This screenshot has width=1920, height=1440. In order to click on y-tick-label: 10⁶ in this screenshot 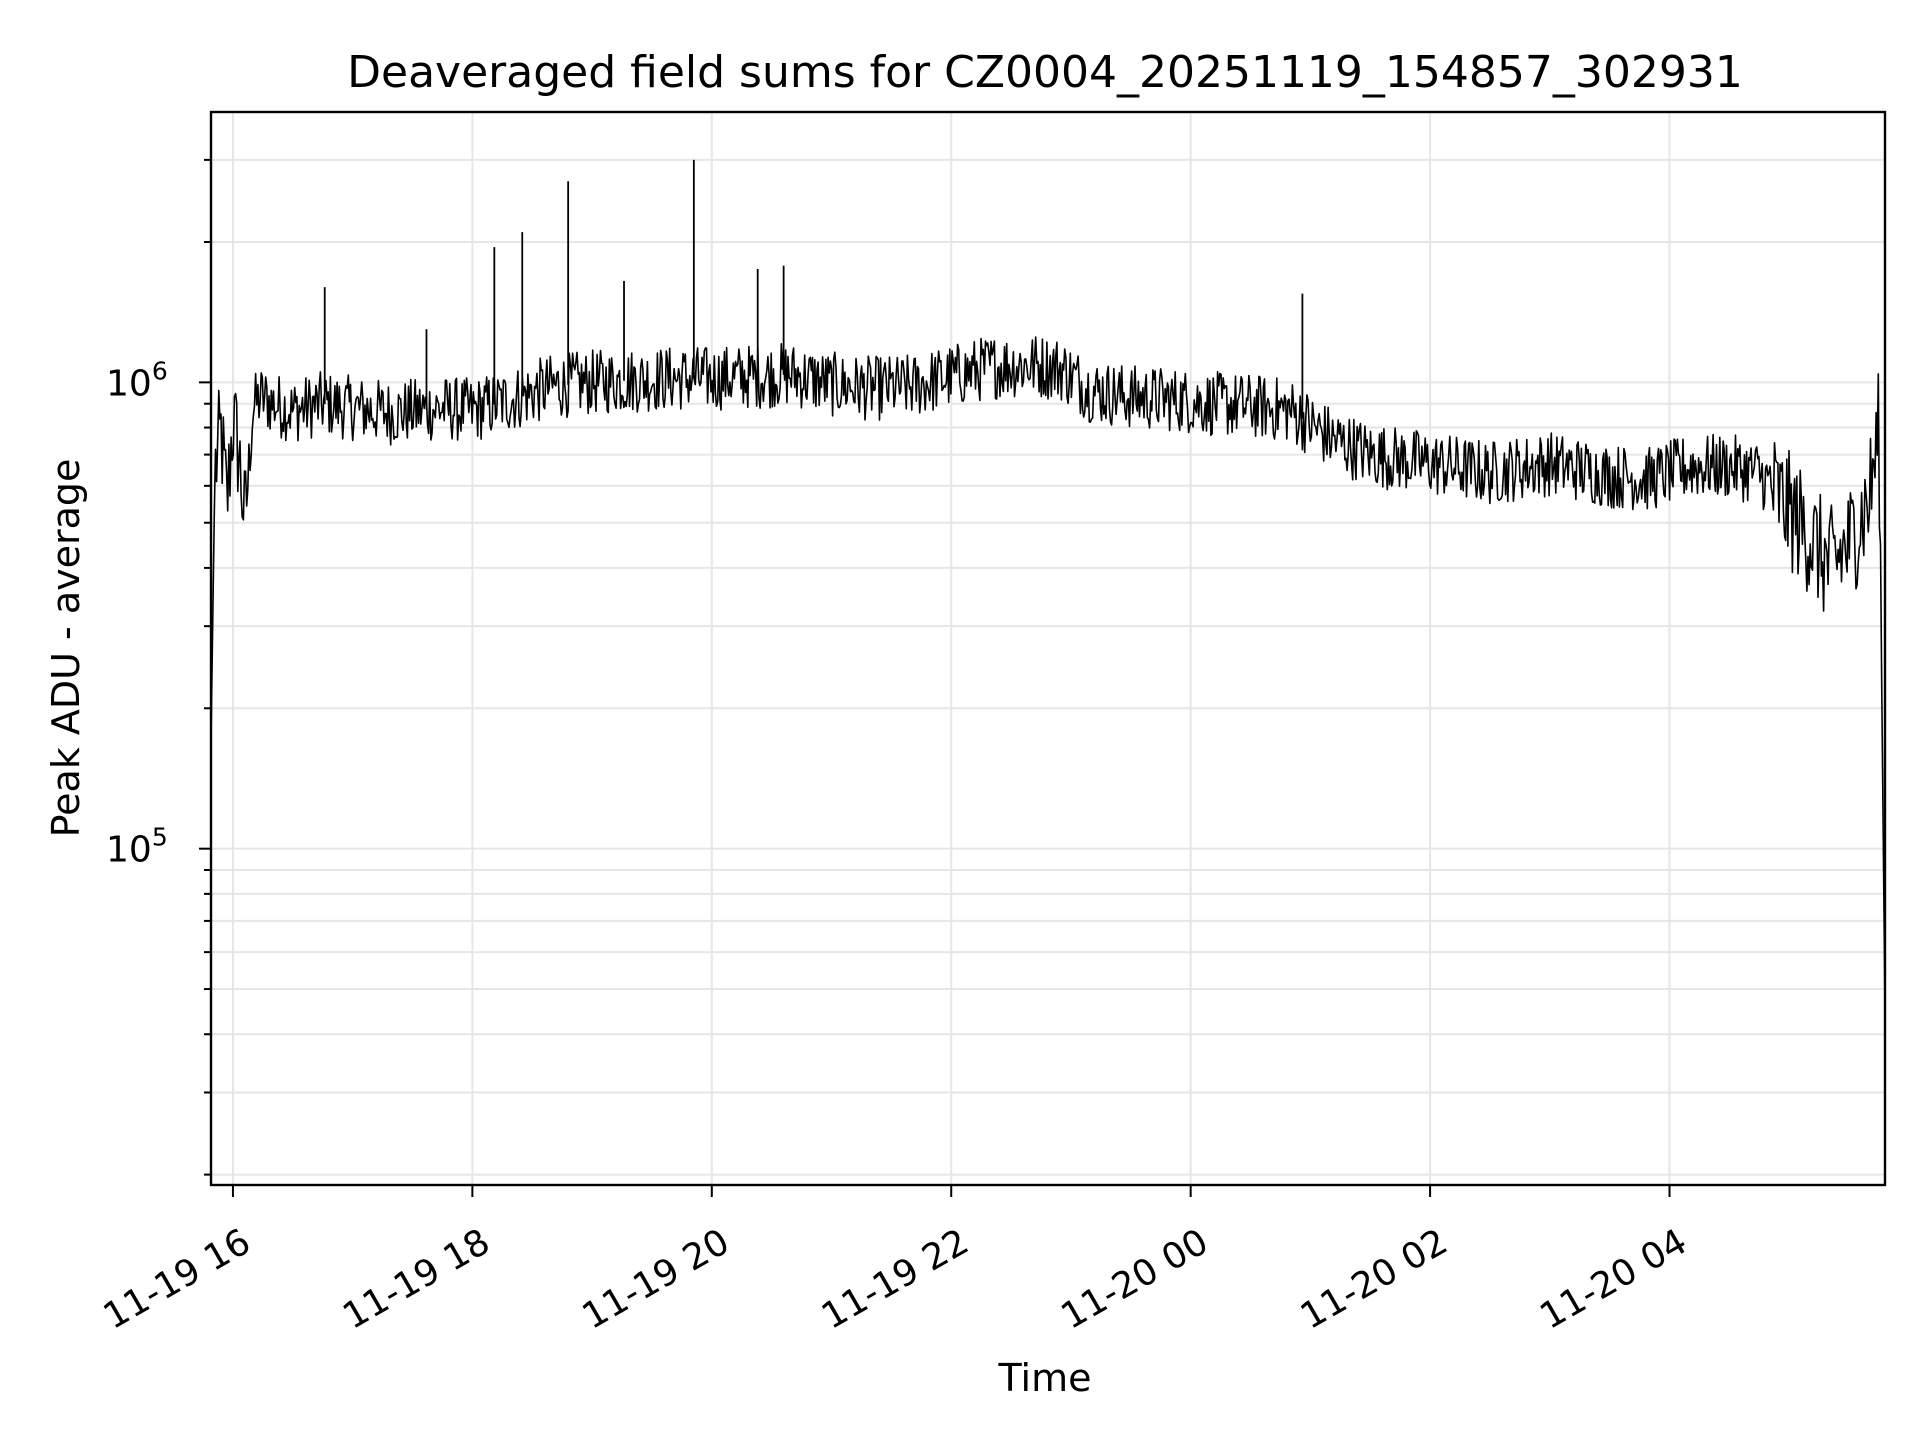, I will do `click(137, 380)`.